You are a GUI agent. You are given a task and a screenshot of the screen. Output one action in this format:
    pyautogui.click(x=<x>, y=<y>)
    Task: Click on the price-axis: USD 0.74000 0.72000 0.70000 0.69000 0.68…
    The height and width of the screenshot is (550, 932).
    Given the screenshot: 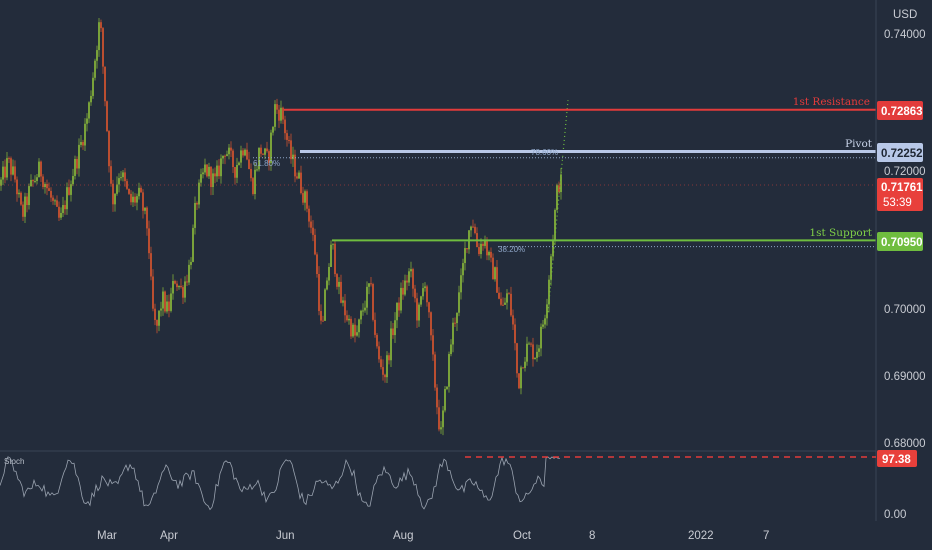 What is the action you would take?
    pyautogui.click(x=905, y=265)
    